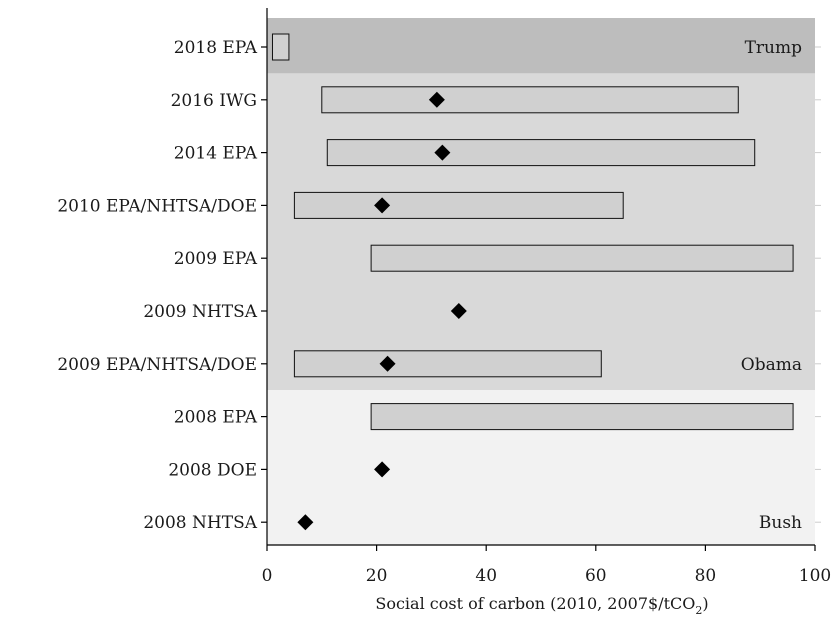 The image size is (832, 621). What do you see at coordinates (815, 576) in the screenshot?
I see `x-tick-label: 100` at bounding box center [815, 576].